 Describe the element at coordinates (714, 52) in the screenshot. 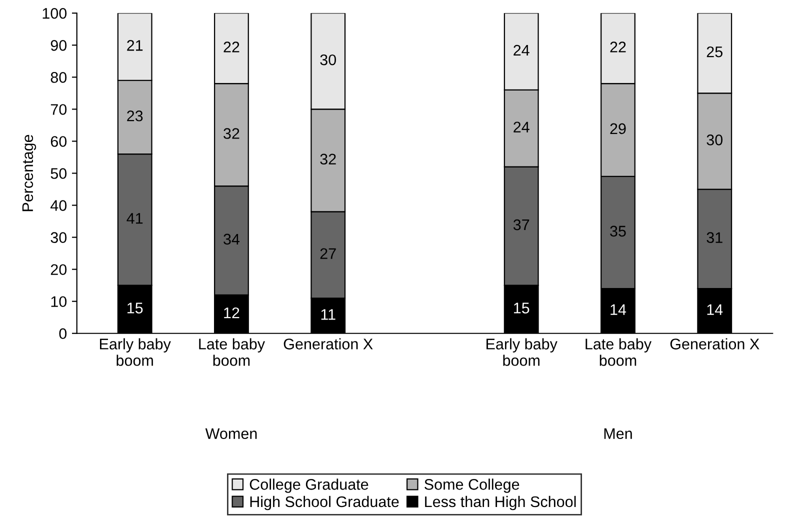

I see `data-label: 25` at that location.